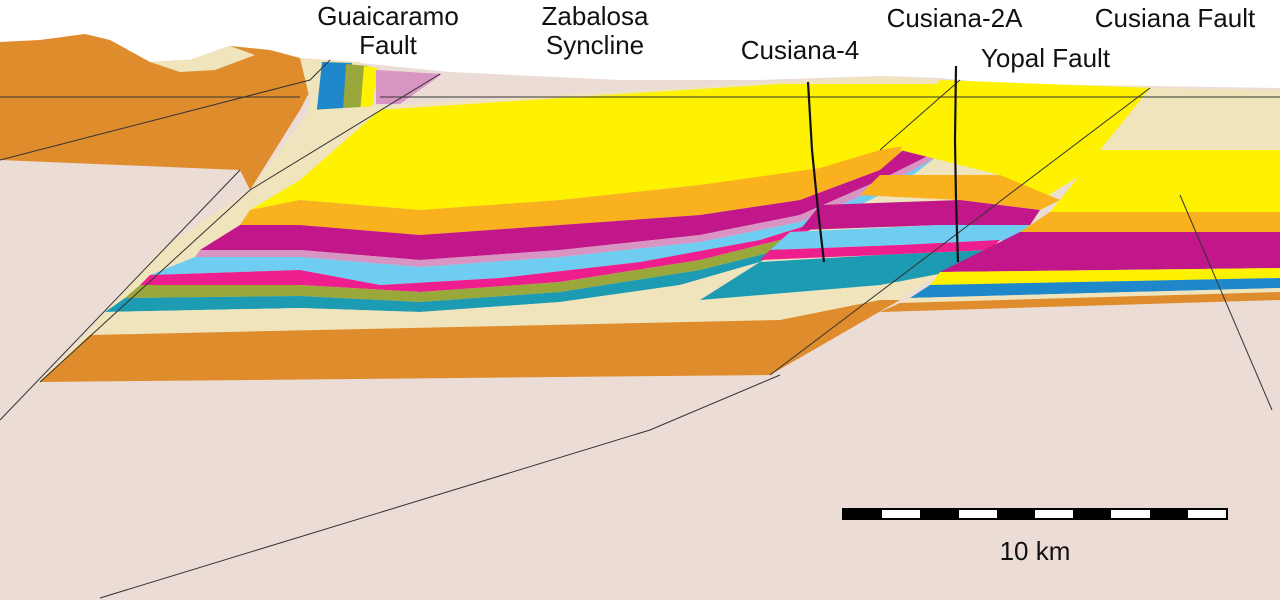 The image size is (1280, 600). Describe the element at coordinates (880, 250) in the screenshot. I see `footwall-pink` at that location.